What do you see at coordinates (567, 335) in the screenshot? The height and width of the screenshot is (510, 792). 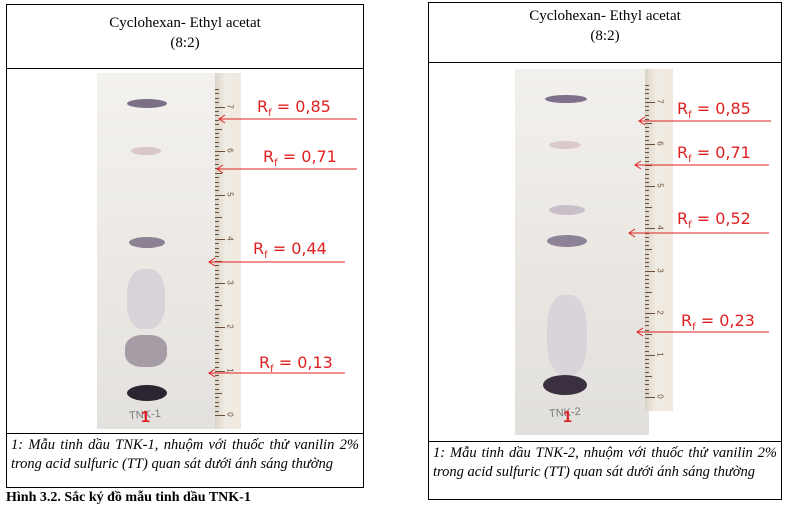 I see `spot-smear` at bounding box center [567, 335].